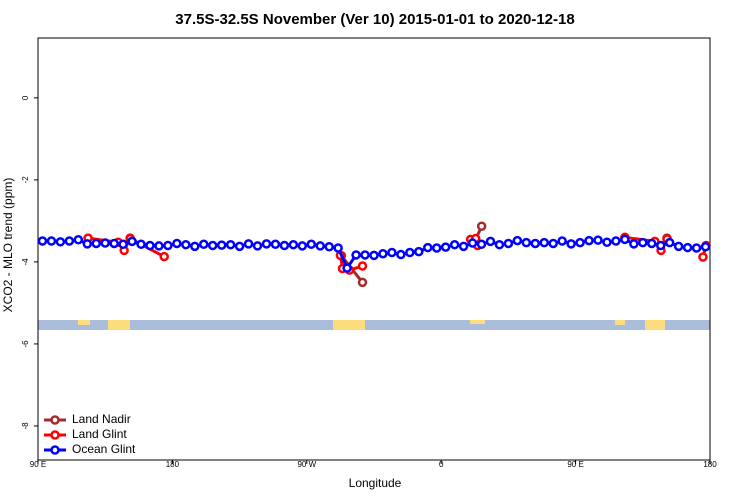 Image resolution: width=750 pixels, height=500 pixels. I want to click on y-tick-label: -2, so click(25, 180).